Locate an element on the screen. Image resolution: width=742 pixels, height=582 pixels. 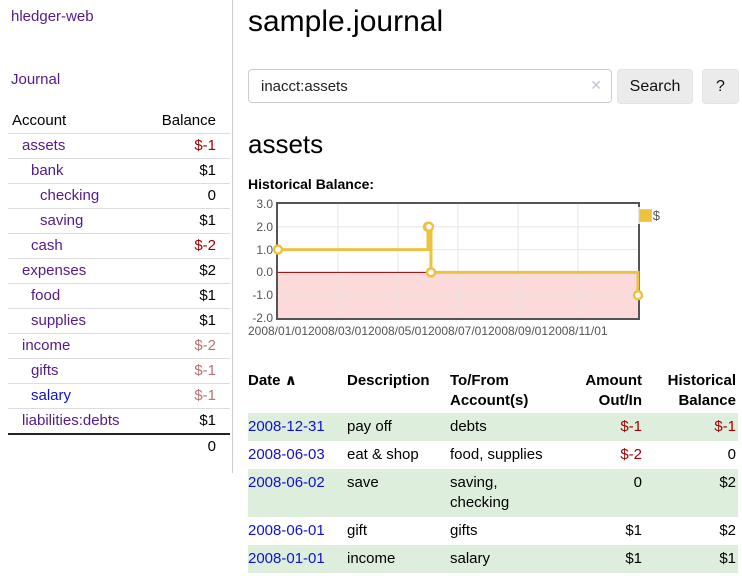
account-row: liabilities:debts $1 is located at coordinates (119, 421).